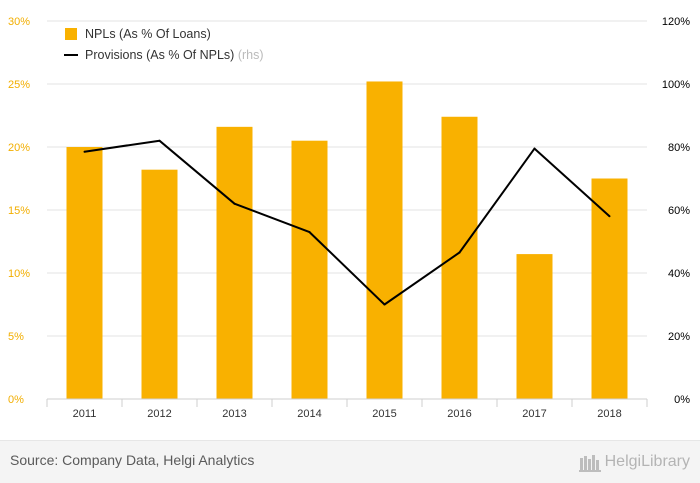 Image resolution: width=700 pixels, height=483 pixels. I want to click on y-right-tick-label: 120%, so click(676, 22).